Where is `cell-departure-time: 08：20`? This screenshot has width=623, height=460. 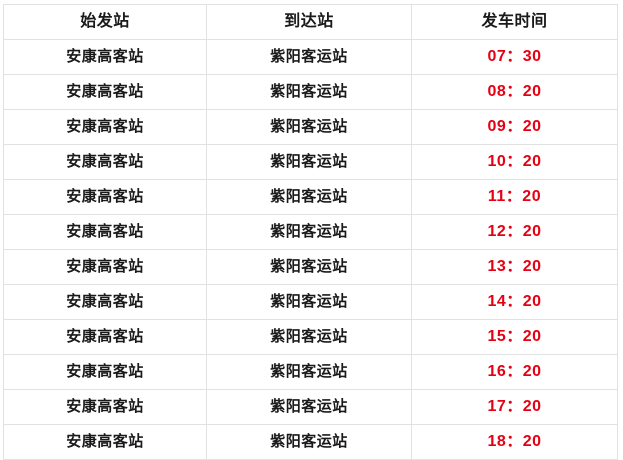 cell-departure-time: 08：20 is located at coordinates (514, 92).